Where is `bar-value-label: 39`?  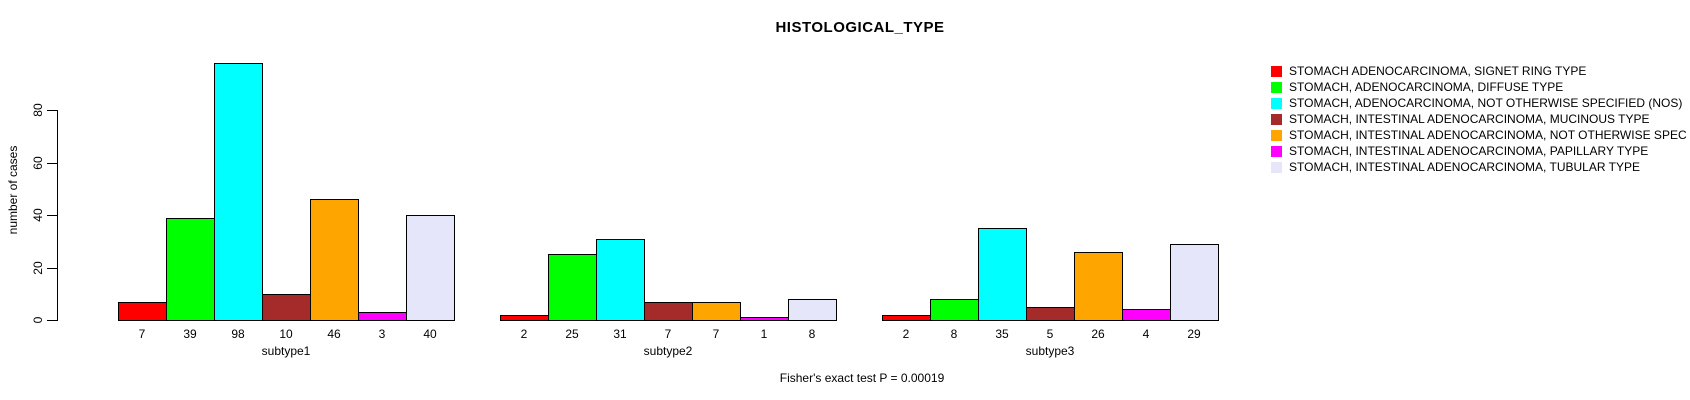
bar-value-label: 39 is located at coordinates (190, 334).